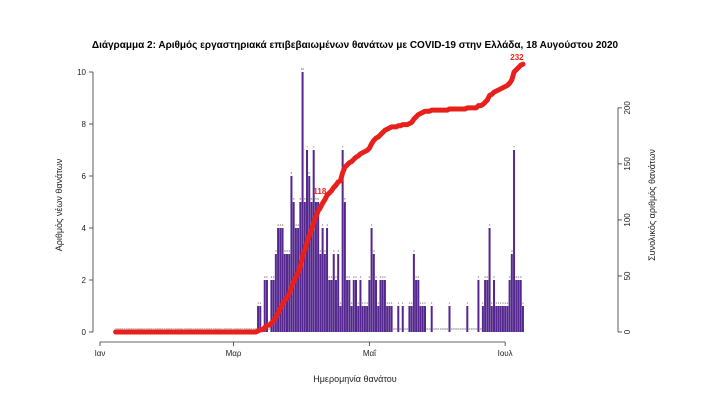 This screenshot has width=711, height=404. What do you see at coordinates (517, 57) in the screenshot?
I see `cumulative-end-label: 232` at bounding box center [517, 57].